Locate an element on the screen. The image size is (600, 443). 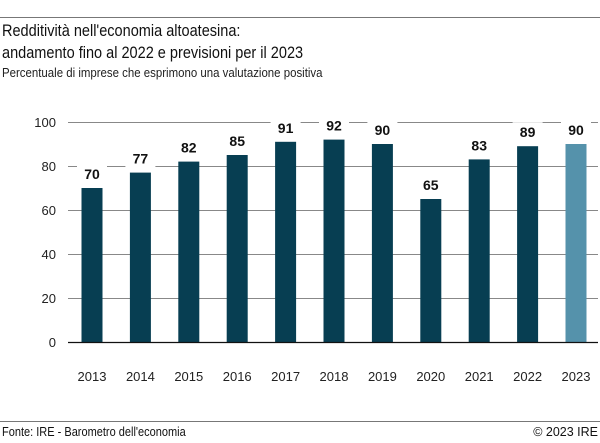
x-tick-label-2019: 2019 is located at coordinates (382, 376).